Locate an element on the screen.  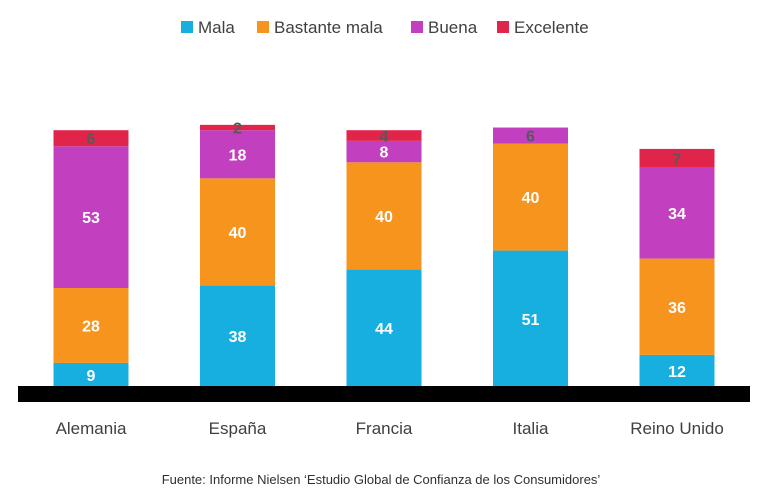
value-label: 2 is located at coordinates (237, 129).